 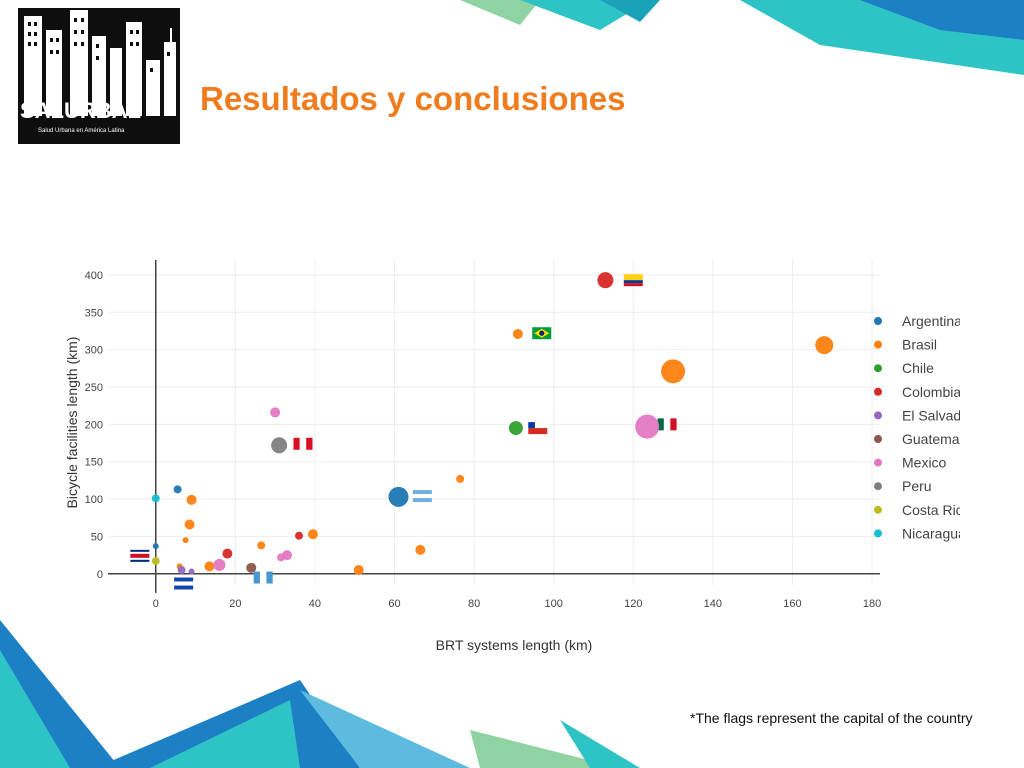 What do you see at coordinates (878, 321) in the screenshot?
I see `legend-marker-argentina` at bounding box center [878, 321].